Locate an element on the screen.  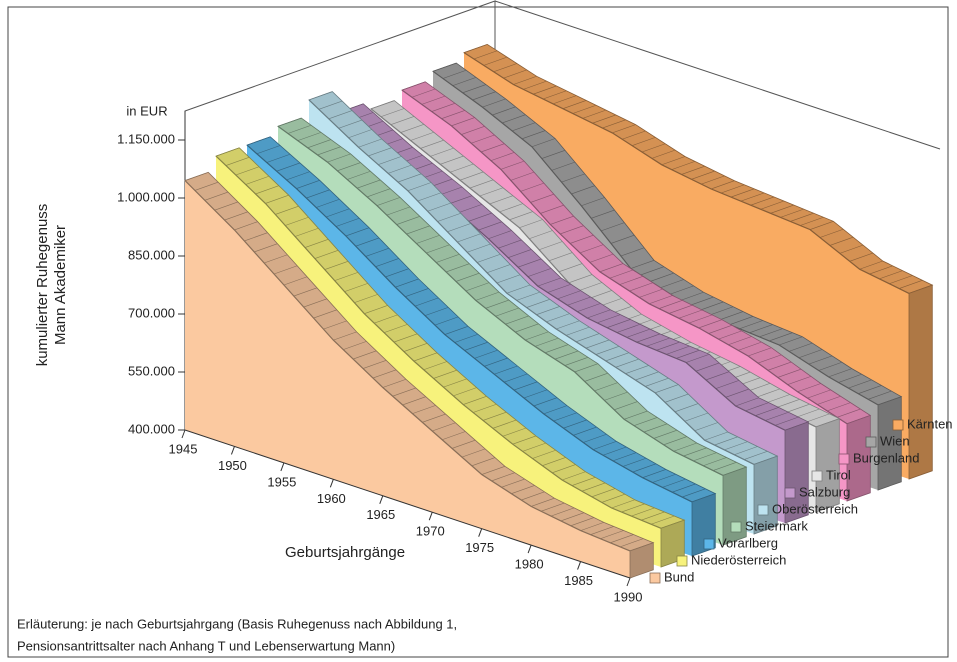
x-tick-label: 1985 is located at coordinates (578, 580).